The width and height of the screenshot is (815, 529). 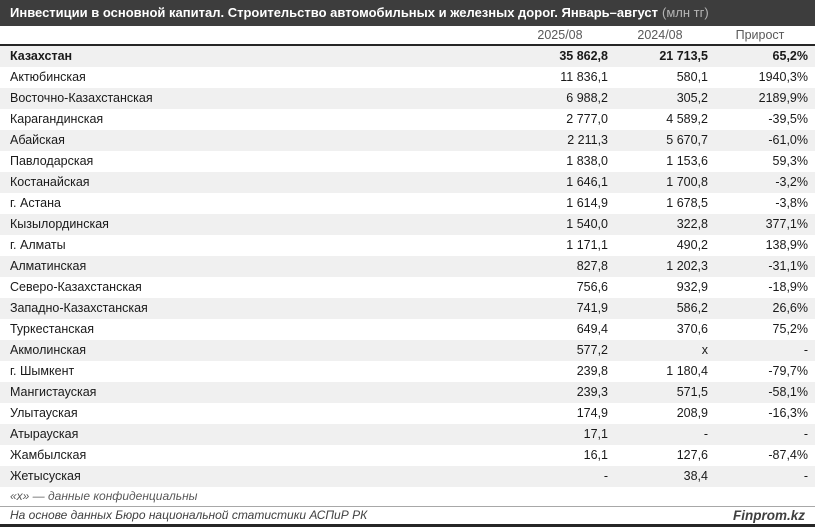 I want to click on value-2025-cell: 827,8, so click(x=592, y=266).